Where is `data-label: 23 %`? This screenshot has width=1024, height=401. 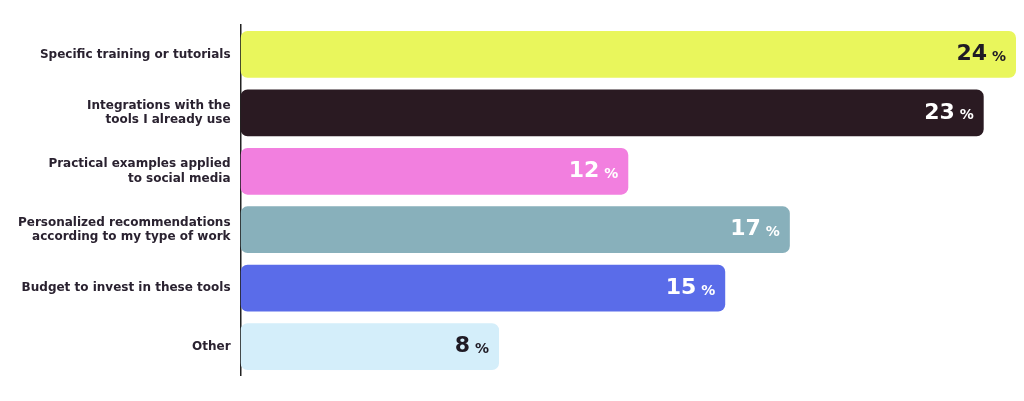
data-label: 23 % is located at coordinates (949, 111).